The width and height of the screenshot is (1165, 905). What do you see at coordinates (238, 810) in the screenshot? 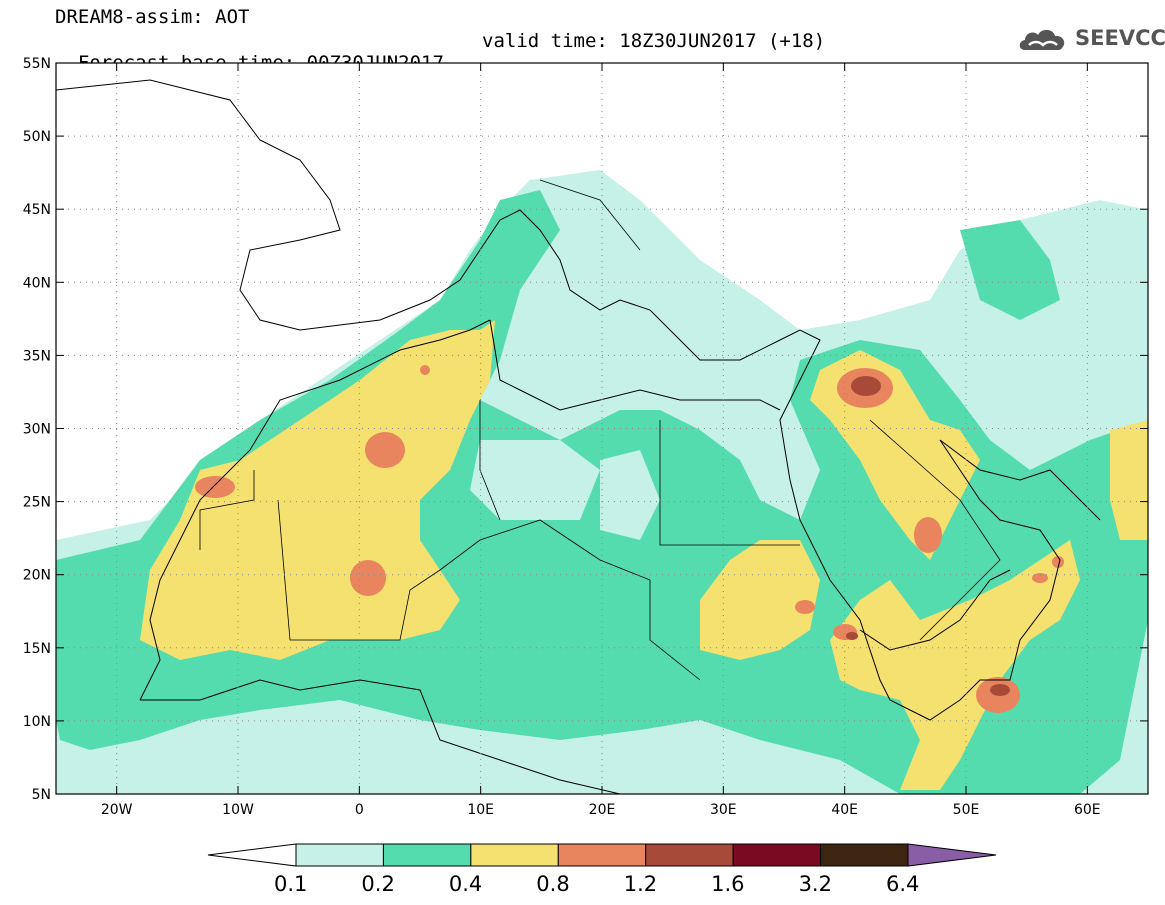
I see `lon-label: 10W` at bounding box center [238, 810].